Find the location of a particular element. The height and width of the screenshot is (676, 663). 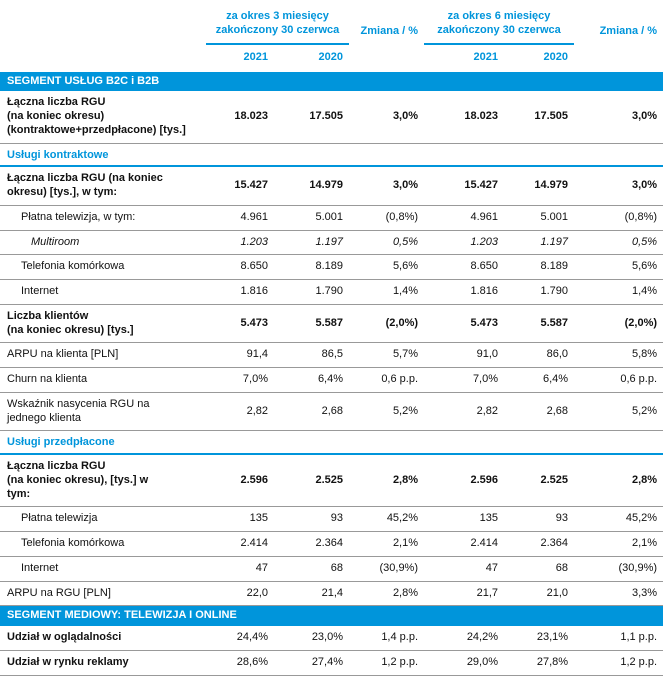

table-row: Internet 47 68 (30,9%) 47 68 (30,9%) is located at coordinates (331, 569).